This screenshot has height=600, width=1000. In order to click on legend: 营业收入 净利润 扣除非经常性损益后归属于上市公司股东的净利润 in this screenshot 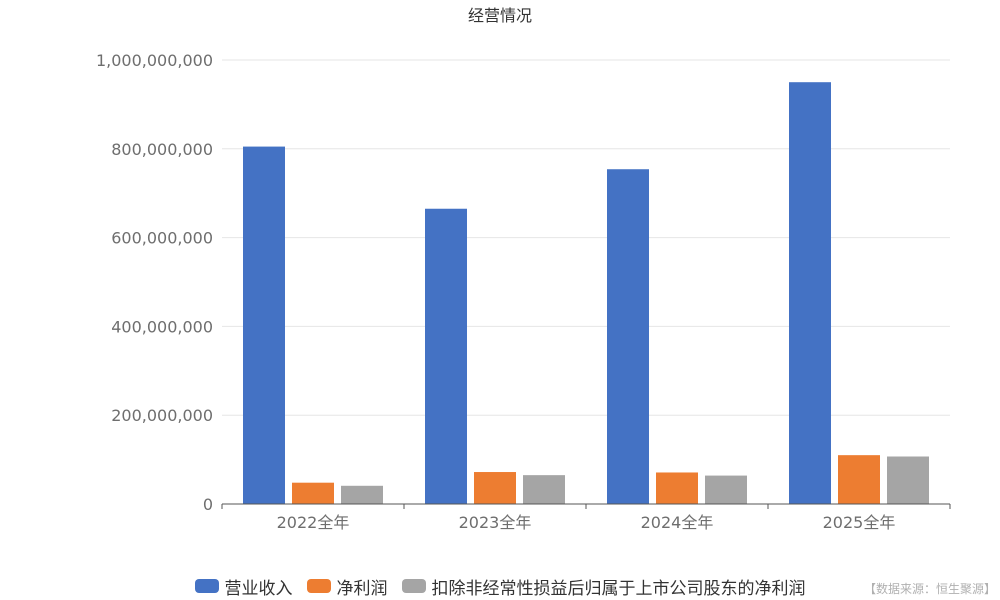, I will do `click(500, 586)`.